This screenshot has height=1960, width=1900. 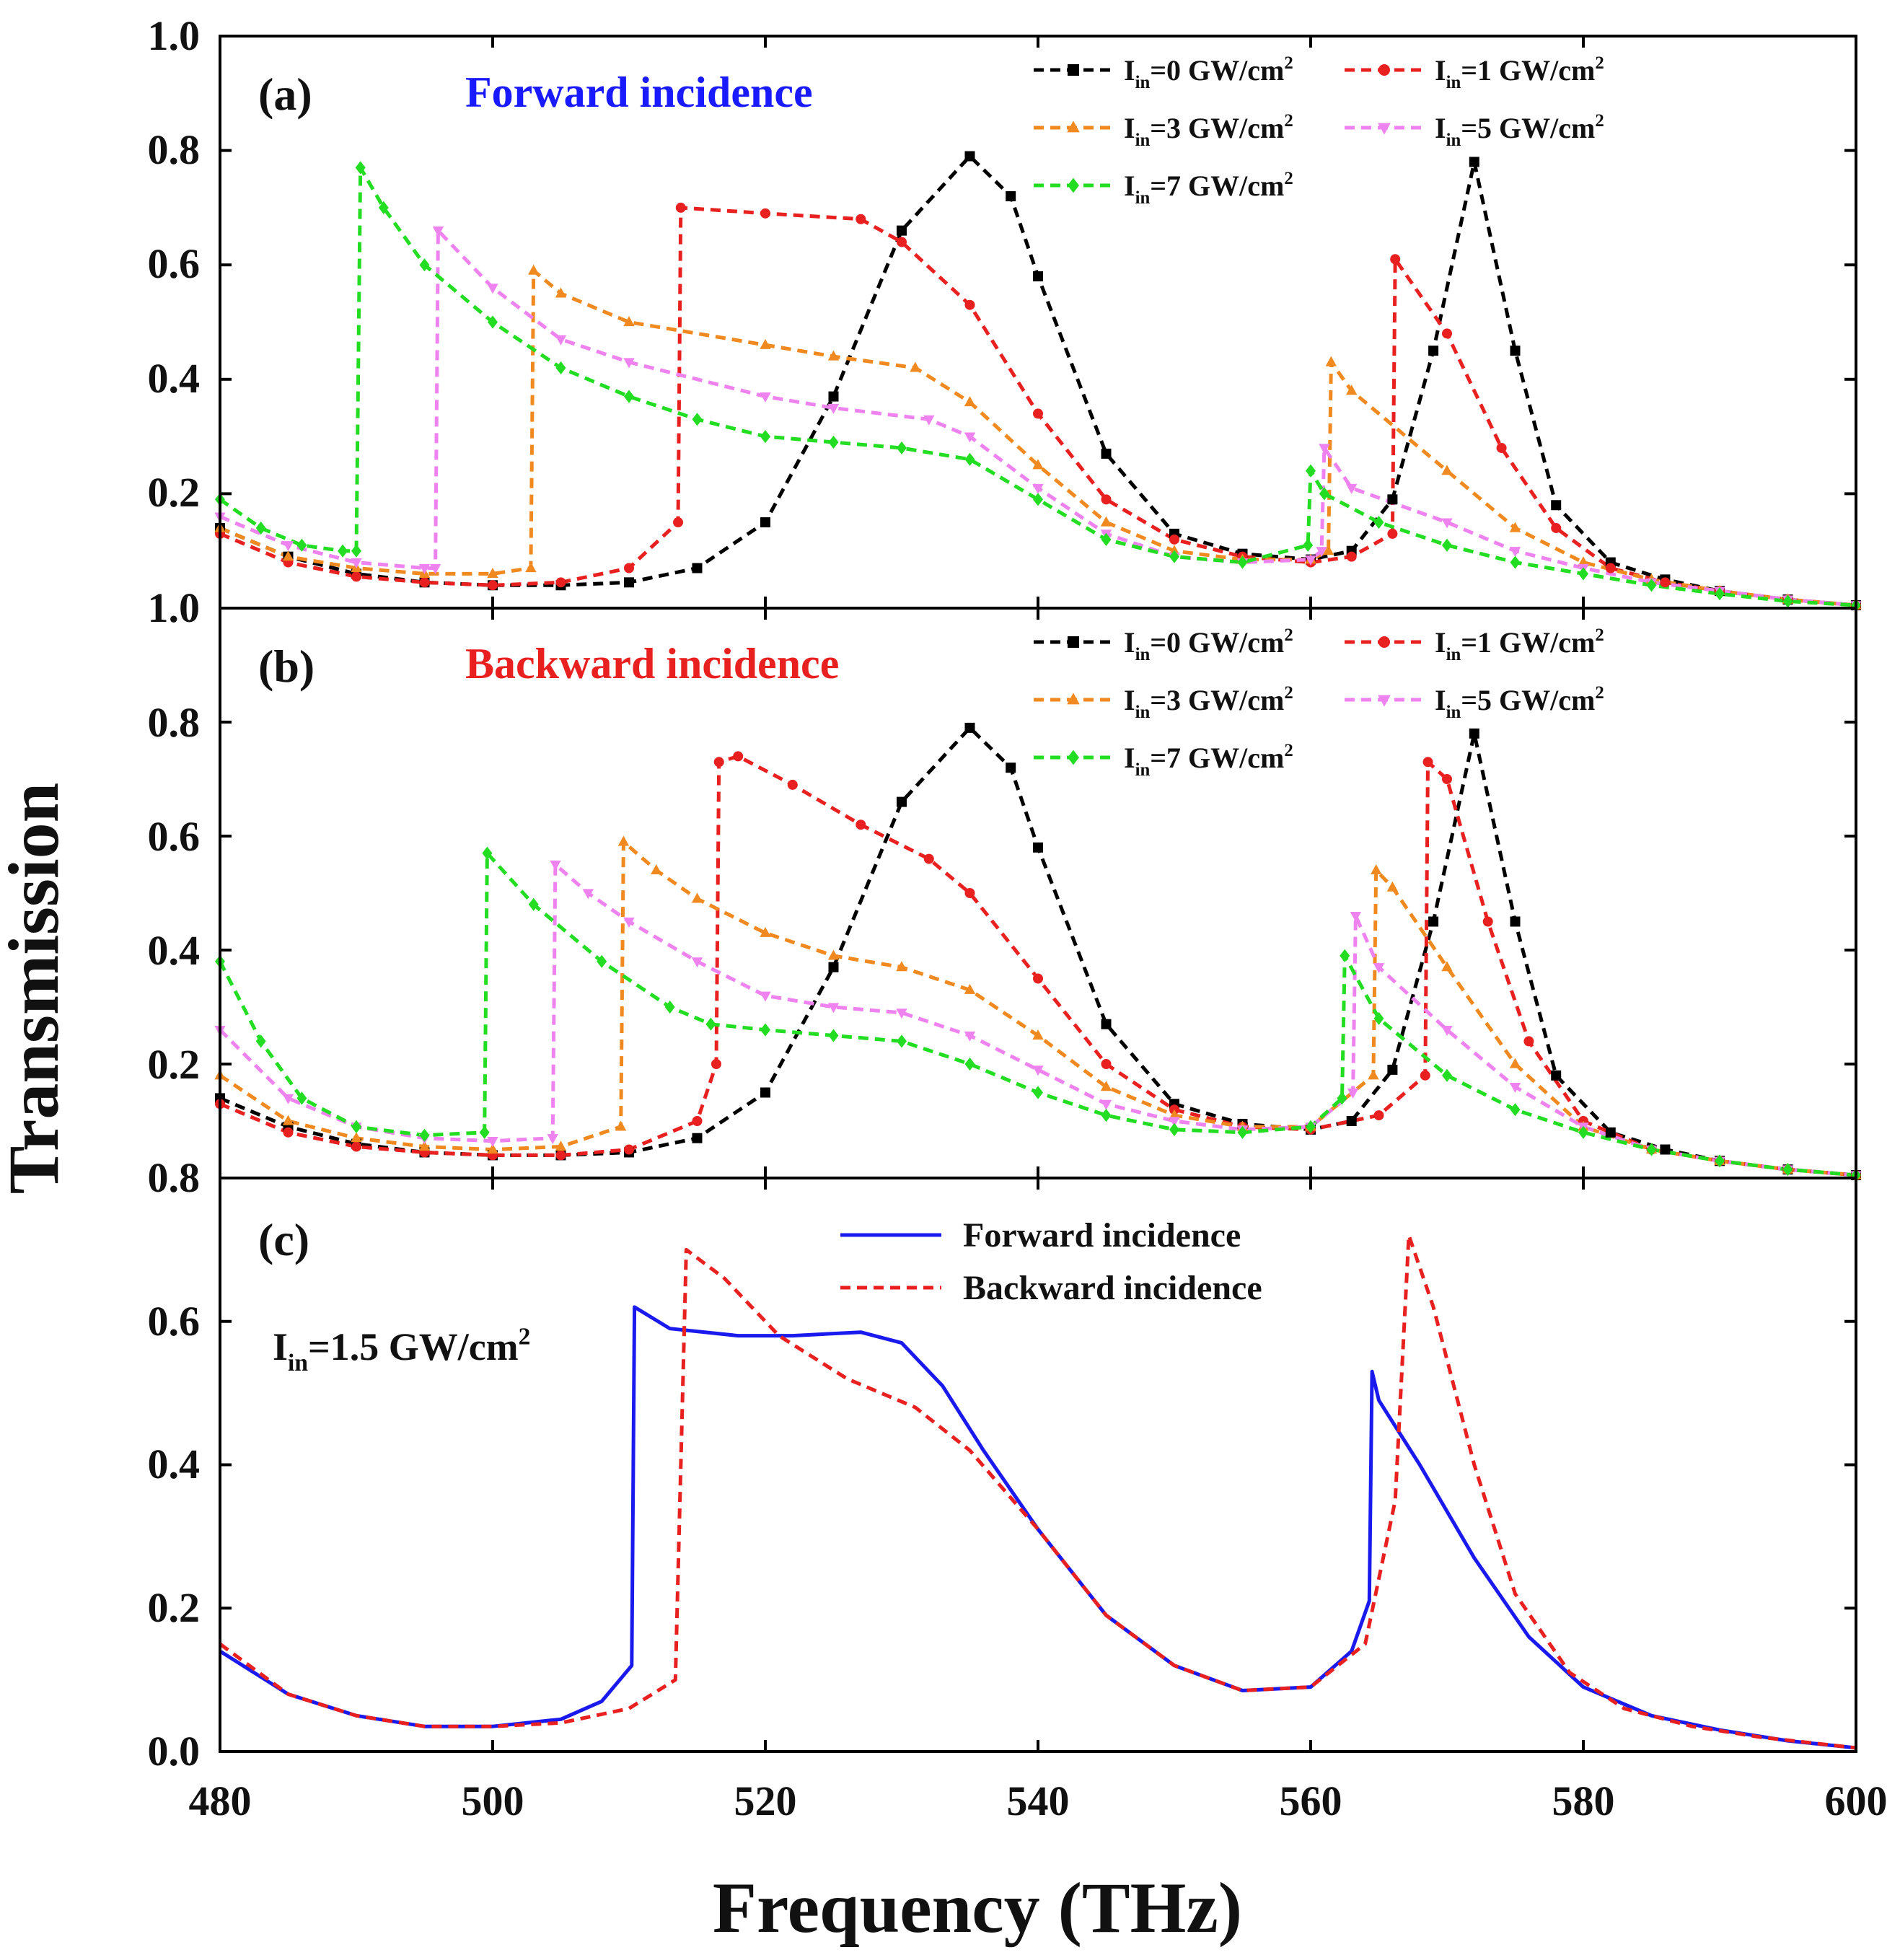 What do you see at coordinates (493, 1801) in the screenshot?
I see `x-tick-label: 500` at bounding box center [493, 1801].